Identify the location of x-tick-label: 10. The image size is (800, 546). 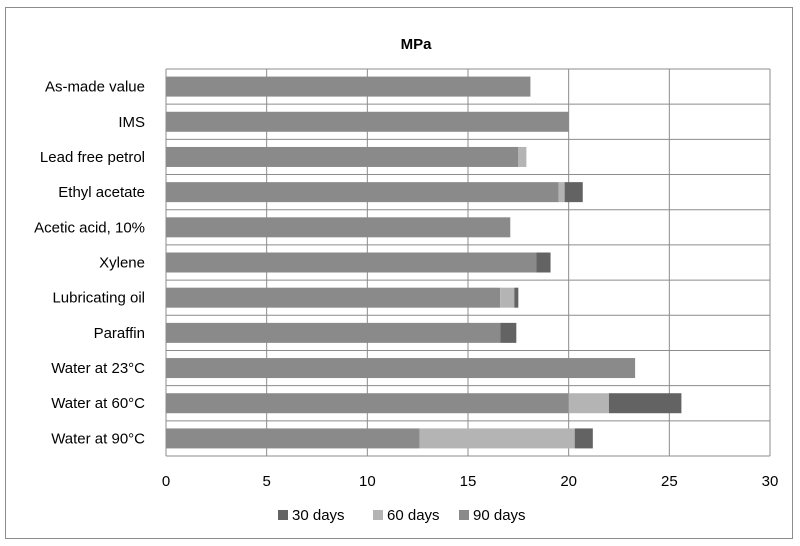
(367, 481).